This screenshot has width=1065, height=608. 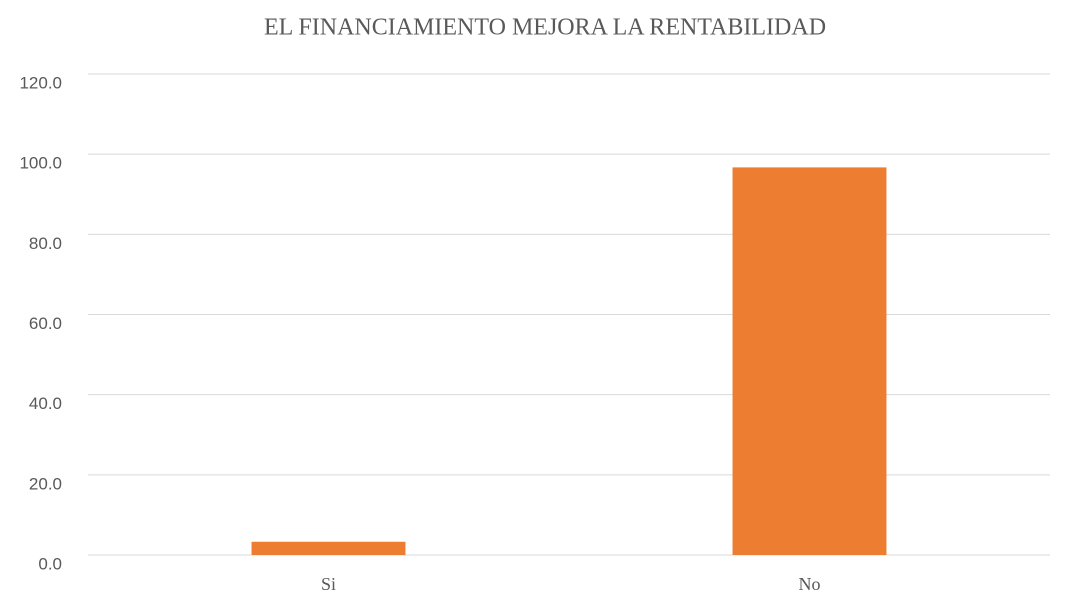 I want to click on y-tick-label: 20.0, so click(x=45, y=483).